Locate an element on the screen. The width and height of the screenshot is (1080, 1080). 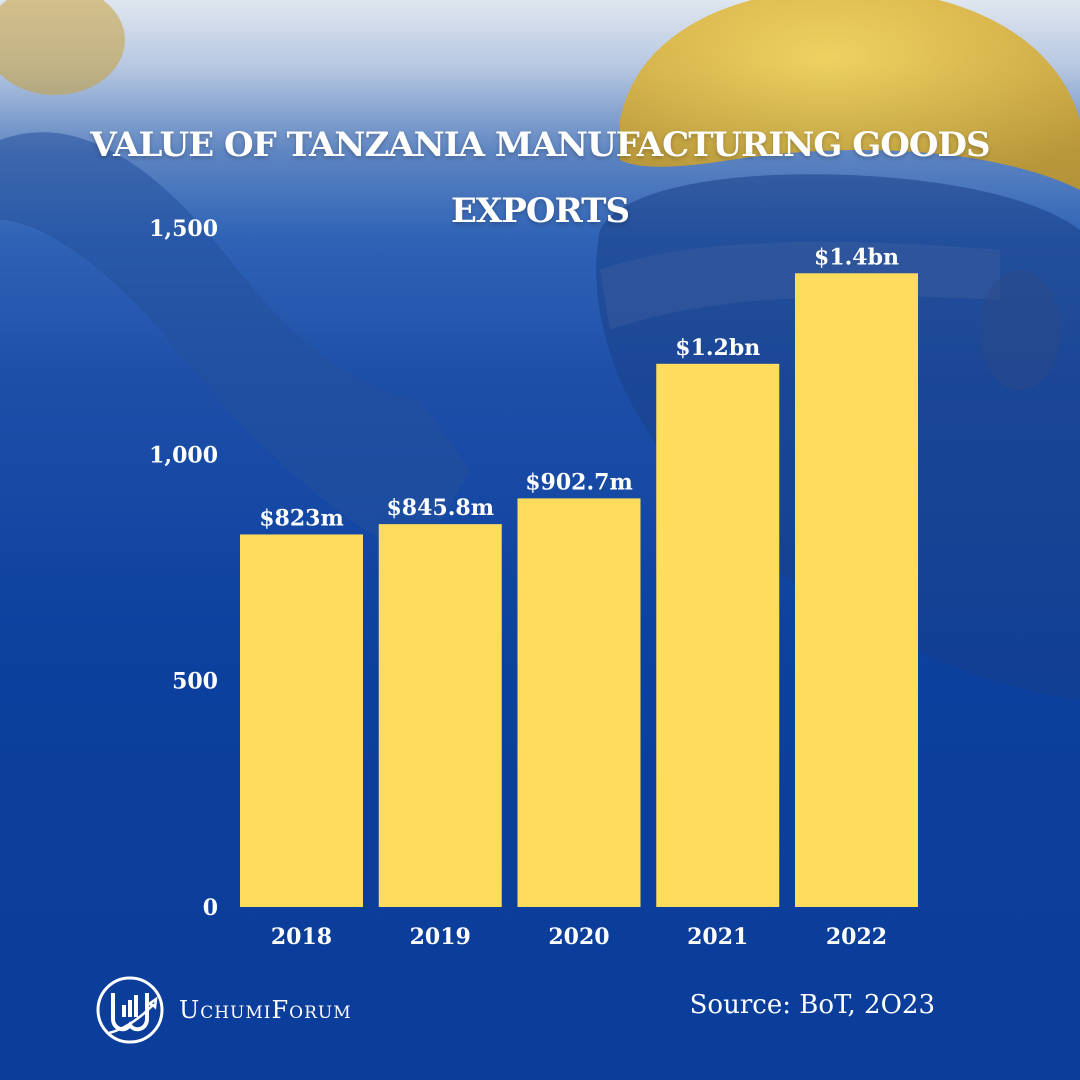
data-label: $1.2bn is located at coordinates (717, 348).